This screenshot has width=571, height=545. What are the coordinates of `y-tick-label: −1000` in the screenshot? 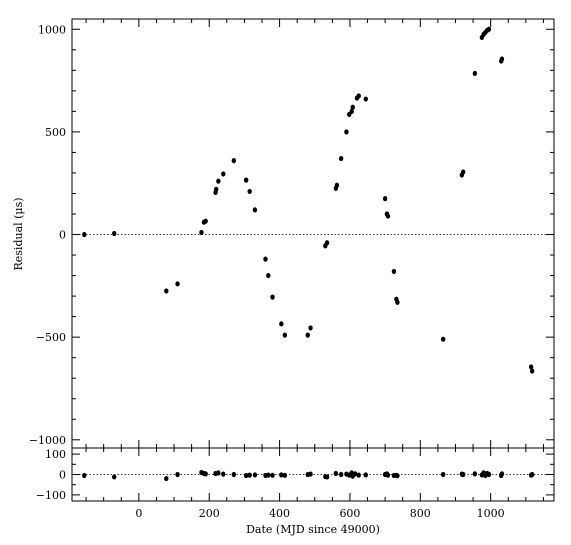 It's located at (47, 440).